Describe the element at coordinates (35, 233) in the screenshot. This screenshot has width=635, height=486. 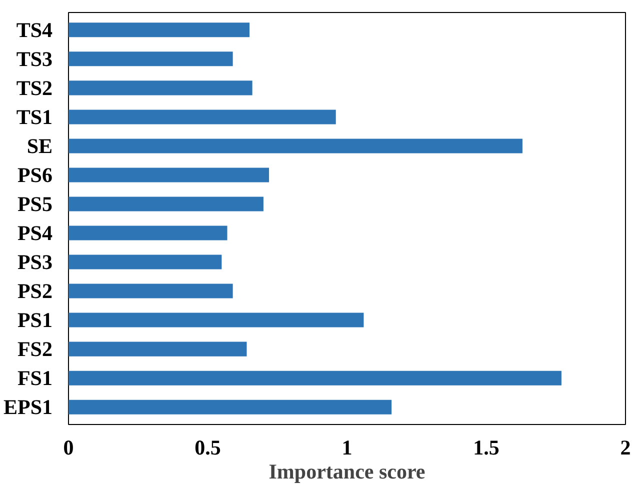
I see `y-tick-label: PS4` at that location.